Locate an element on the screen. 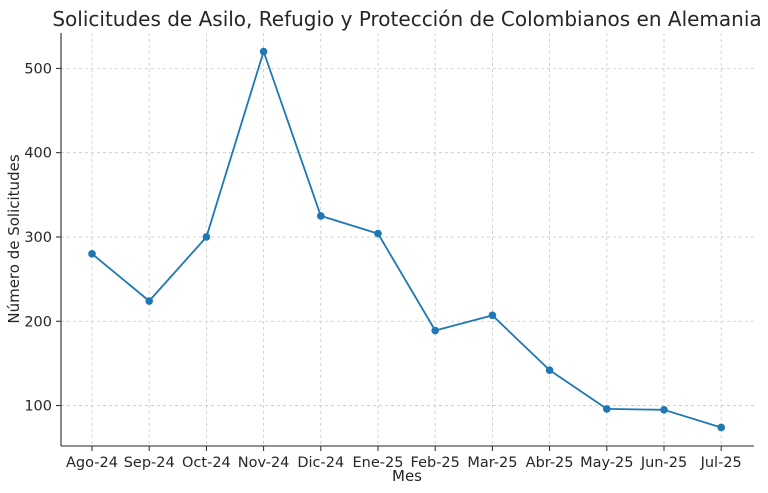 This screenshot has height=493, width=768. x-axis-label: Mes is located at coordinates (407, 476).